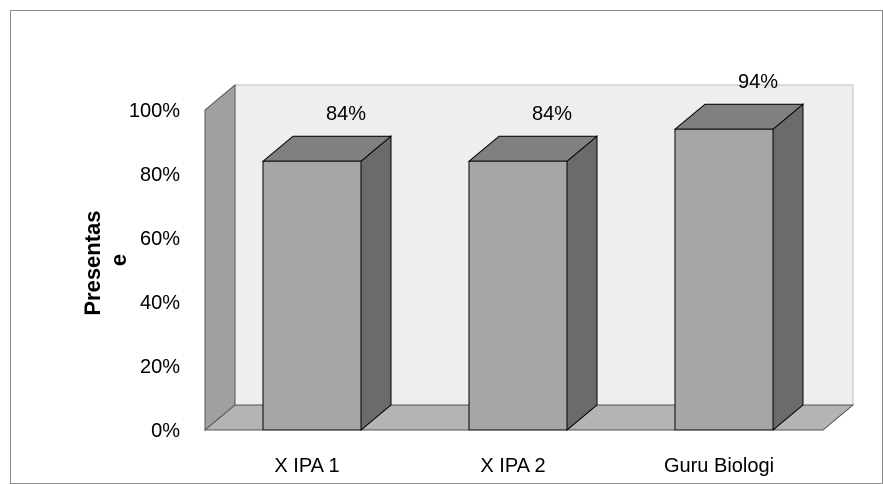 Image resolution: width=883 pixels, height=484 pixels. I want to click on x-axis-ticks: X IPA 1 X IPA 2 Guru Biologi, so click(524, 466).